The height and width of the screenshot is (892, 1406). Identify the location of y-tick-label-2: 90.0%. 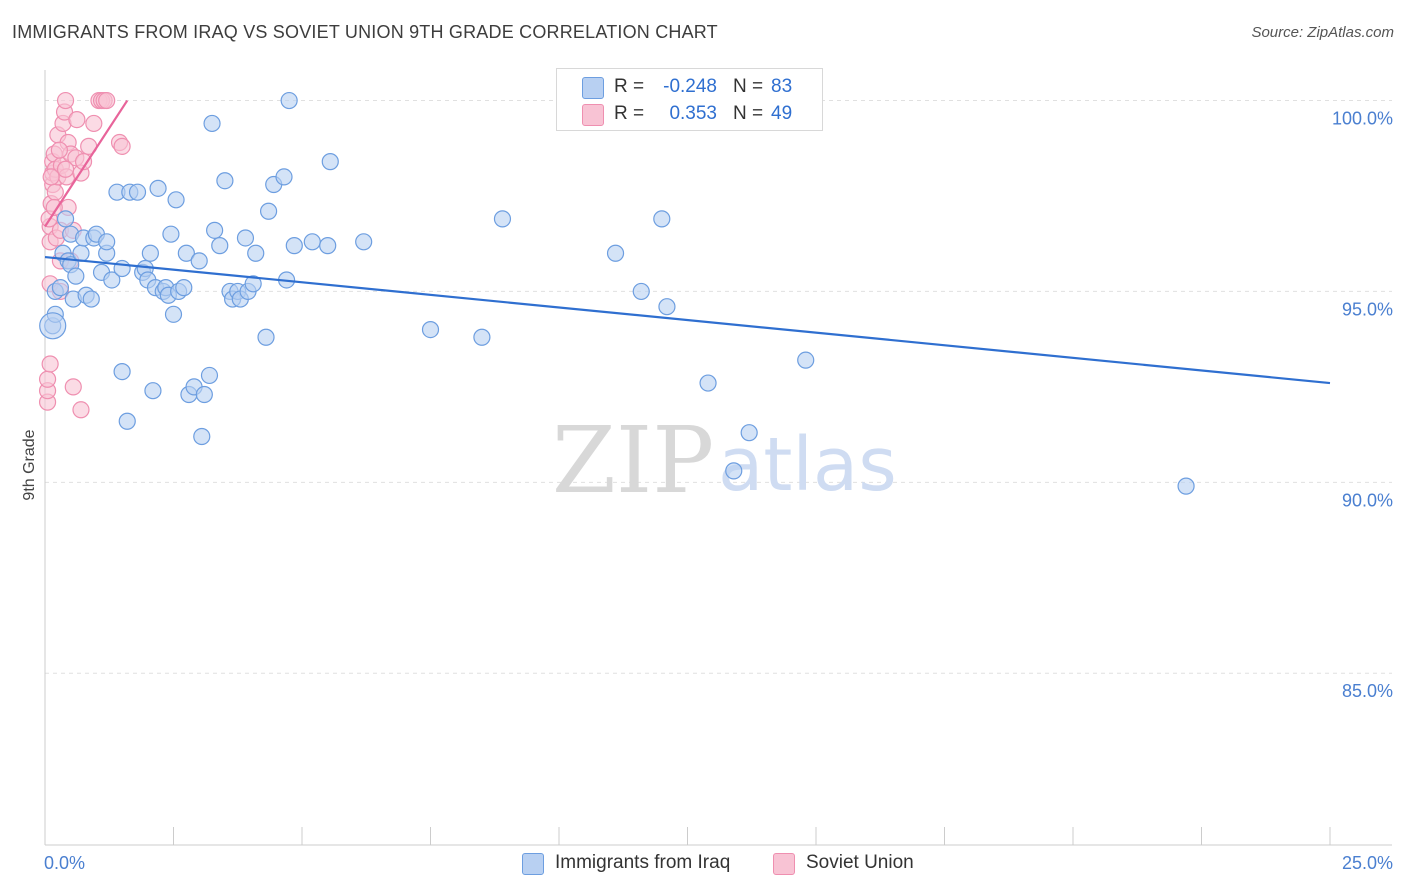
(1367, 500).